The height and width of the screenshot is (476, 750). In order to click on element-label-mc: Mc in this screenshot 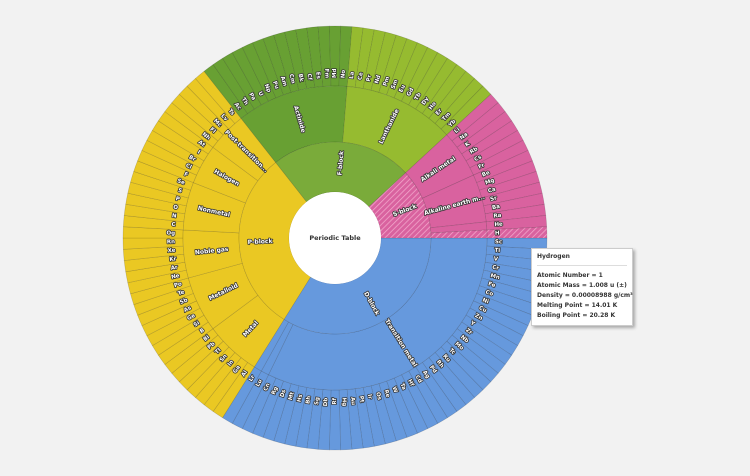, I will do `click(217, 123)`.